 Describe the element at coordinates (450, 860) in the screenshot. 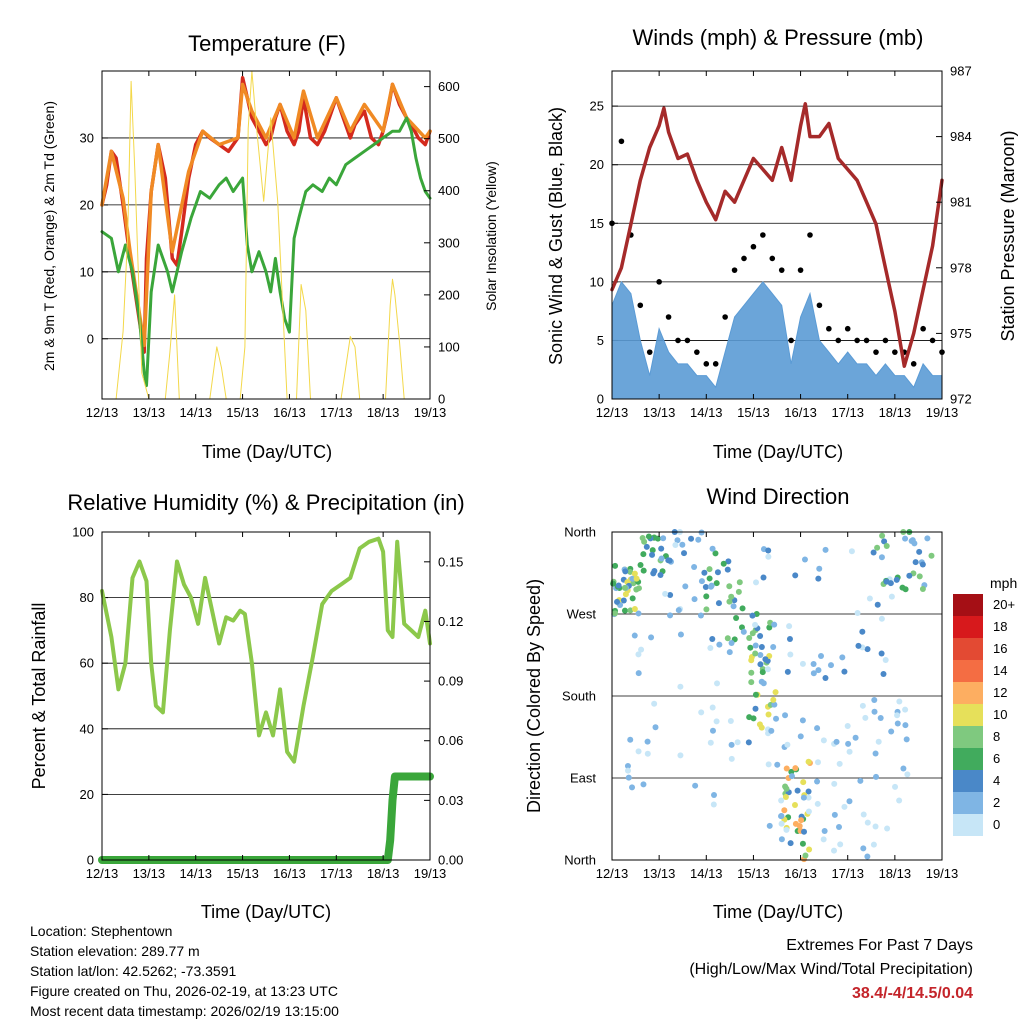

I see `humidity-y2tick-label: 0.00` at that location.